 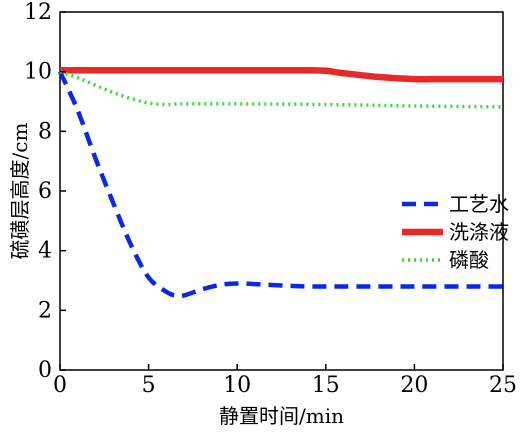 I want to click on x-tick-label: 25, so click(x=503, y=385).